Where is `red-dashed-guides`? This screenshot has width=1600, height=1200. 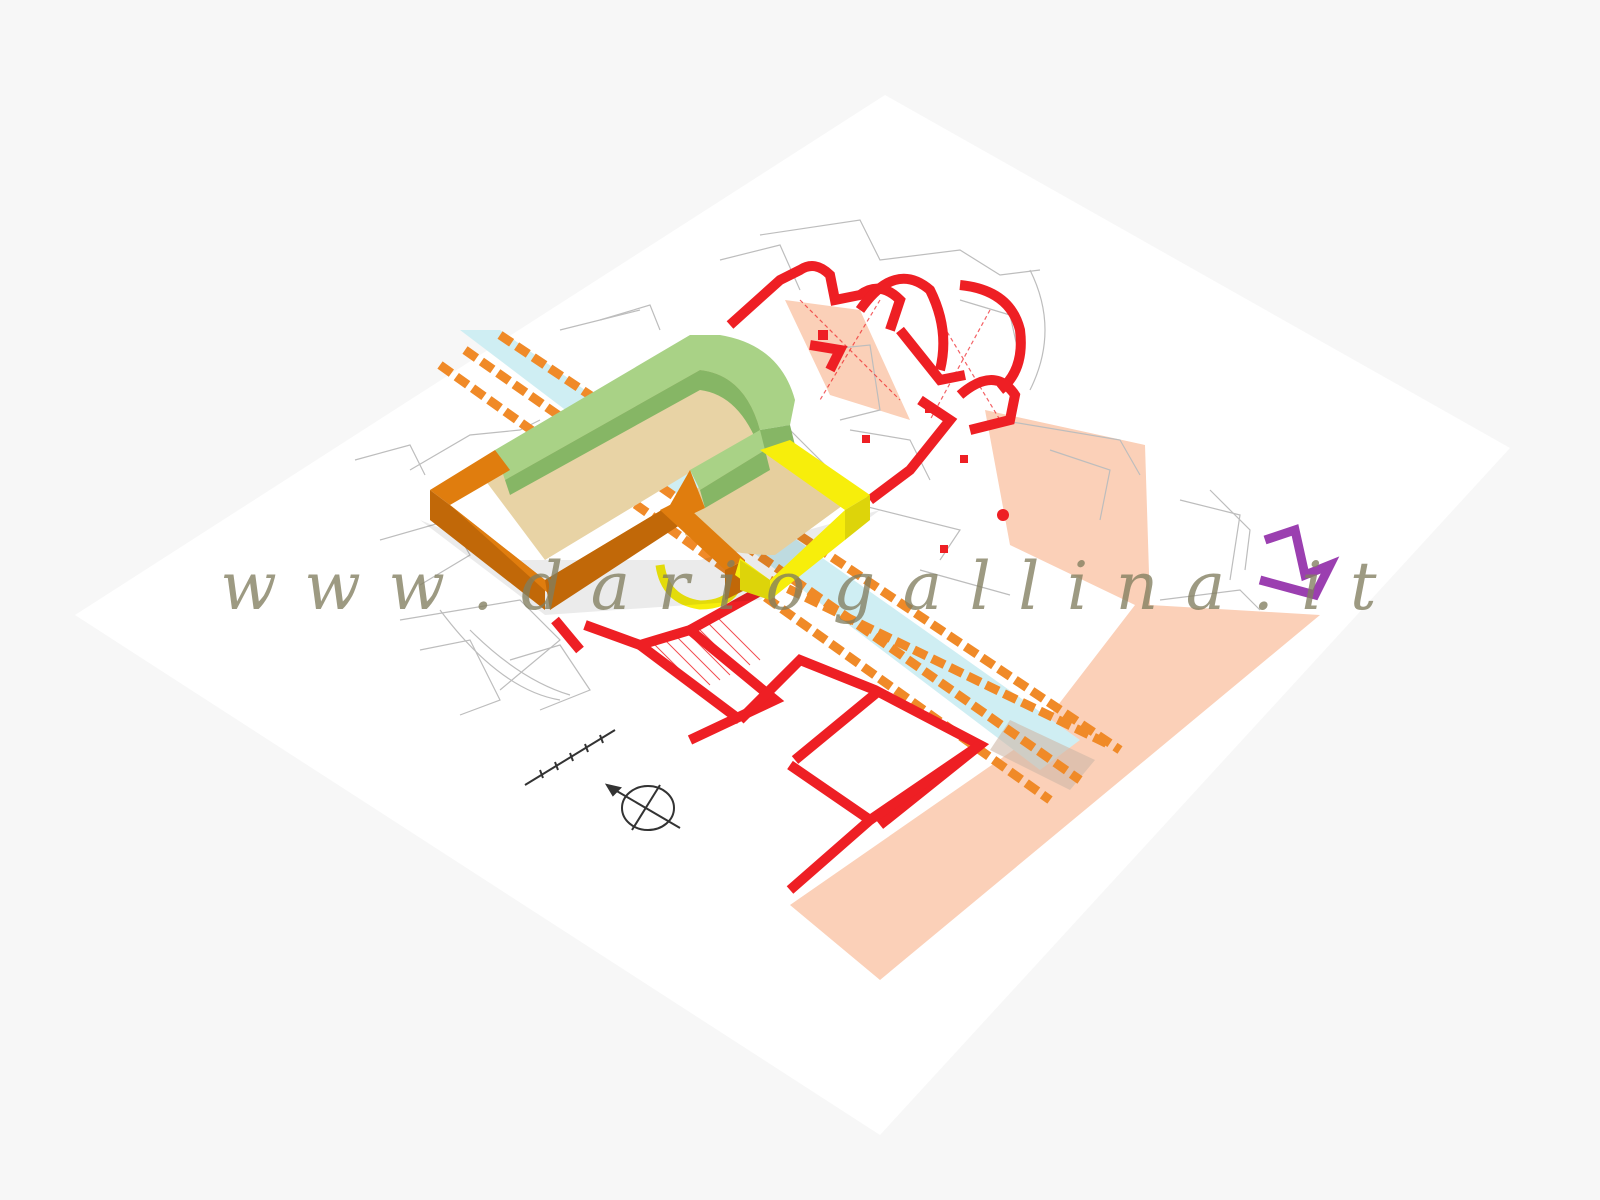 red-dashed-guides is located at coordinates (900, 360).